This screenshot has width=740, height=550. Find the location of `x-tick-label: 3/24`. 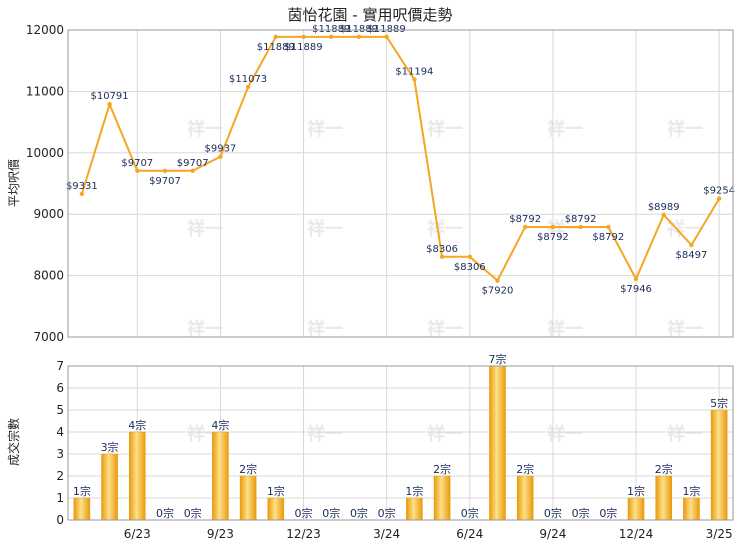

x-tick-label: 3/24 is located at coordinates (386, 534).